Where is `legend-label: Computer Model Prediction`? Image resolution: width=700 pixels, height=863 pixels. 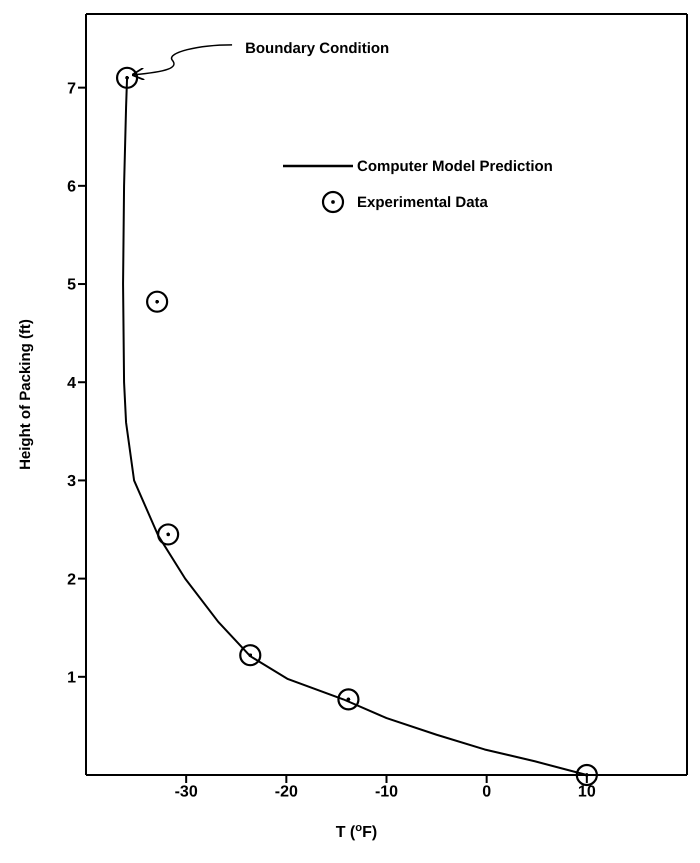
legend-label: Computer Model Prediction is located at coordinates (455, 166).